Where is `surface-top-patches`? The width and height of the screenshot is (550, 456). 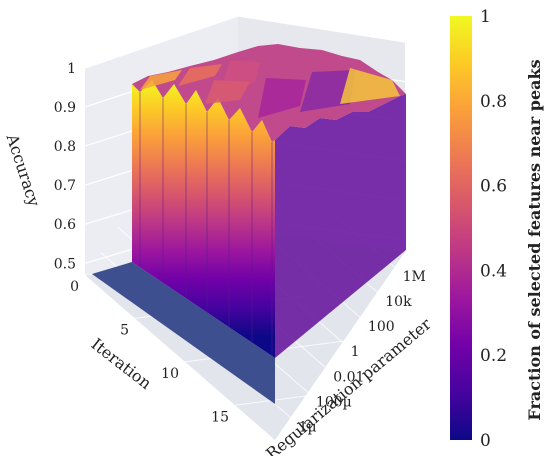 surface-top-patches is located at coordinates (270, 89).